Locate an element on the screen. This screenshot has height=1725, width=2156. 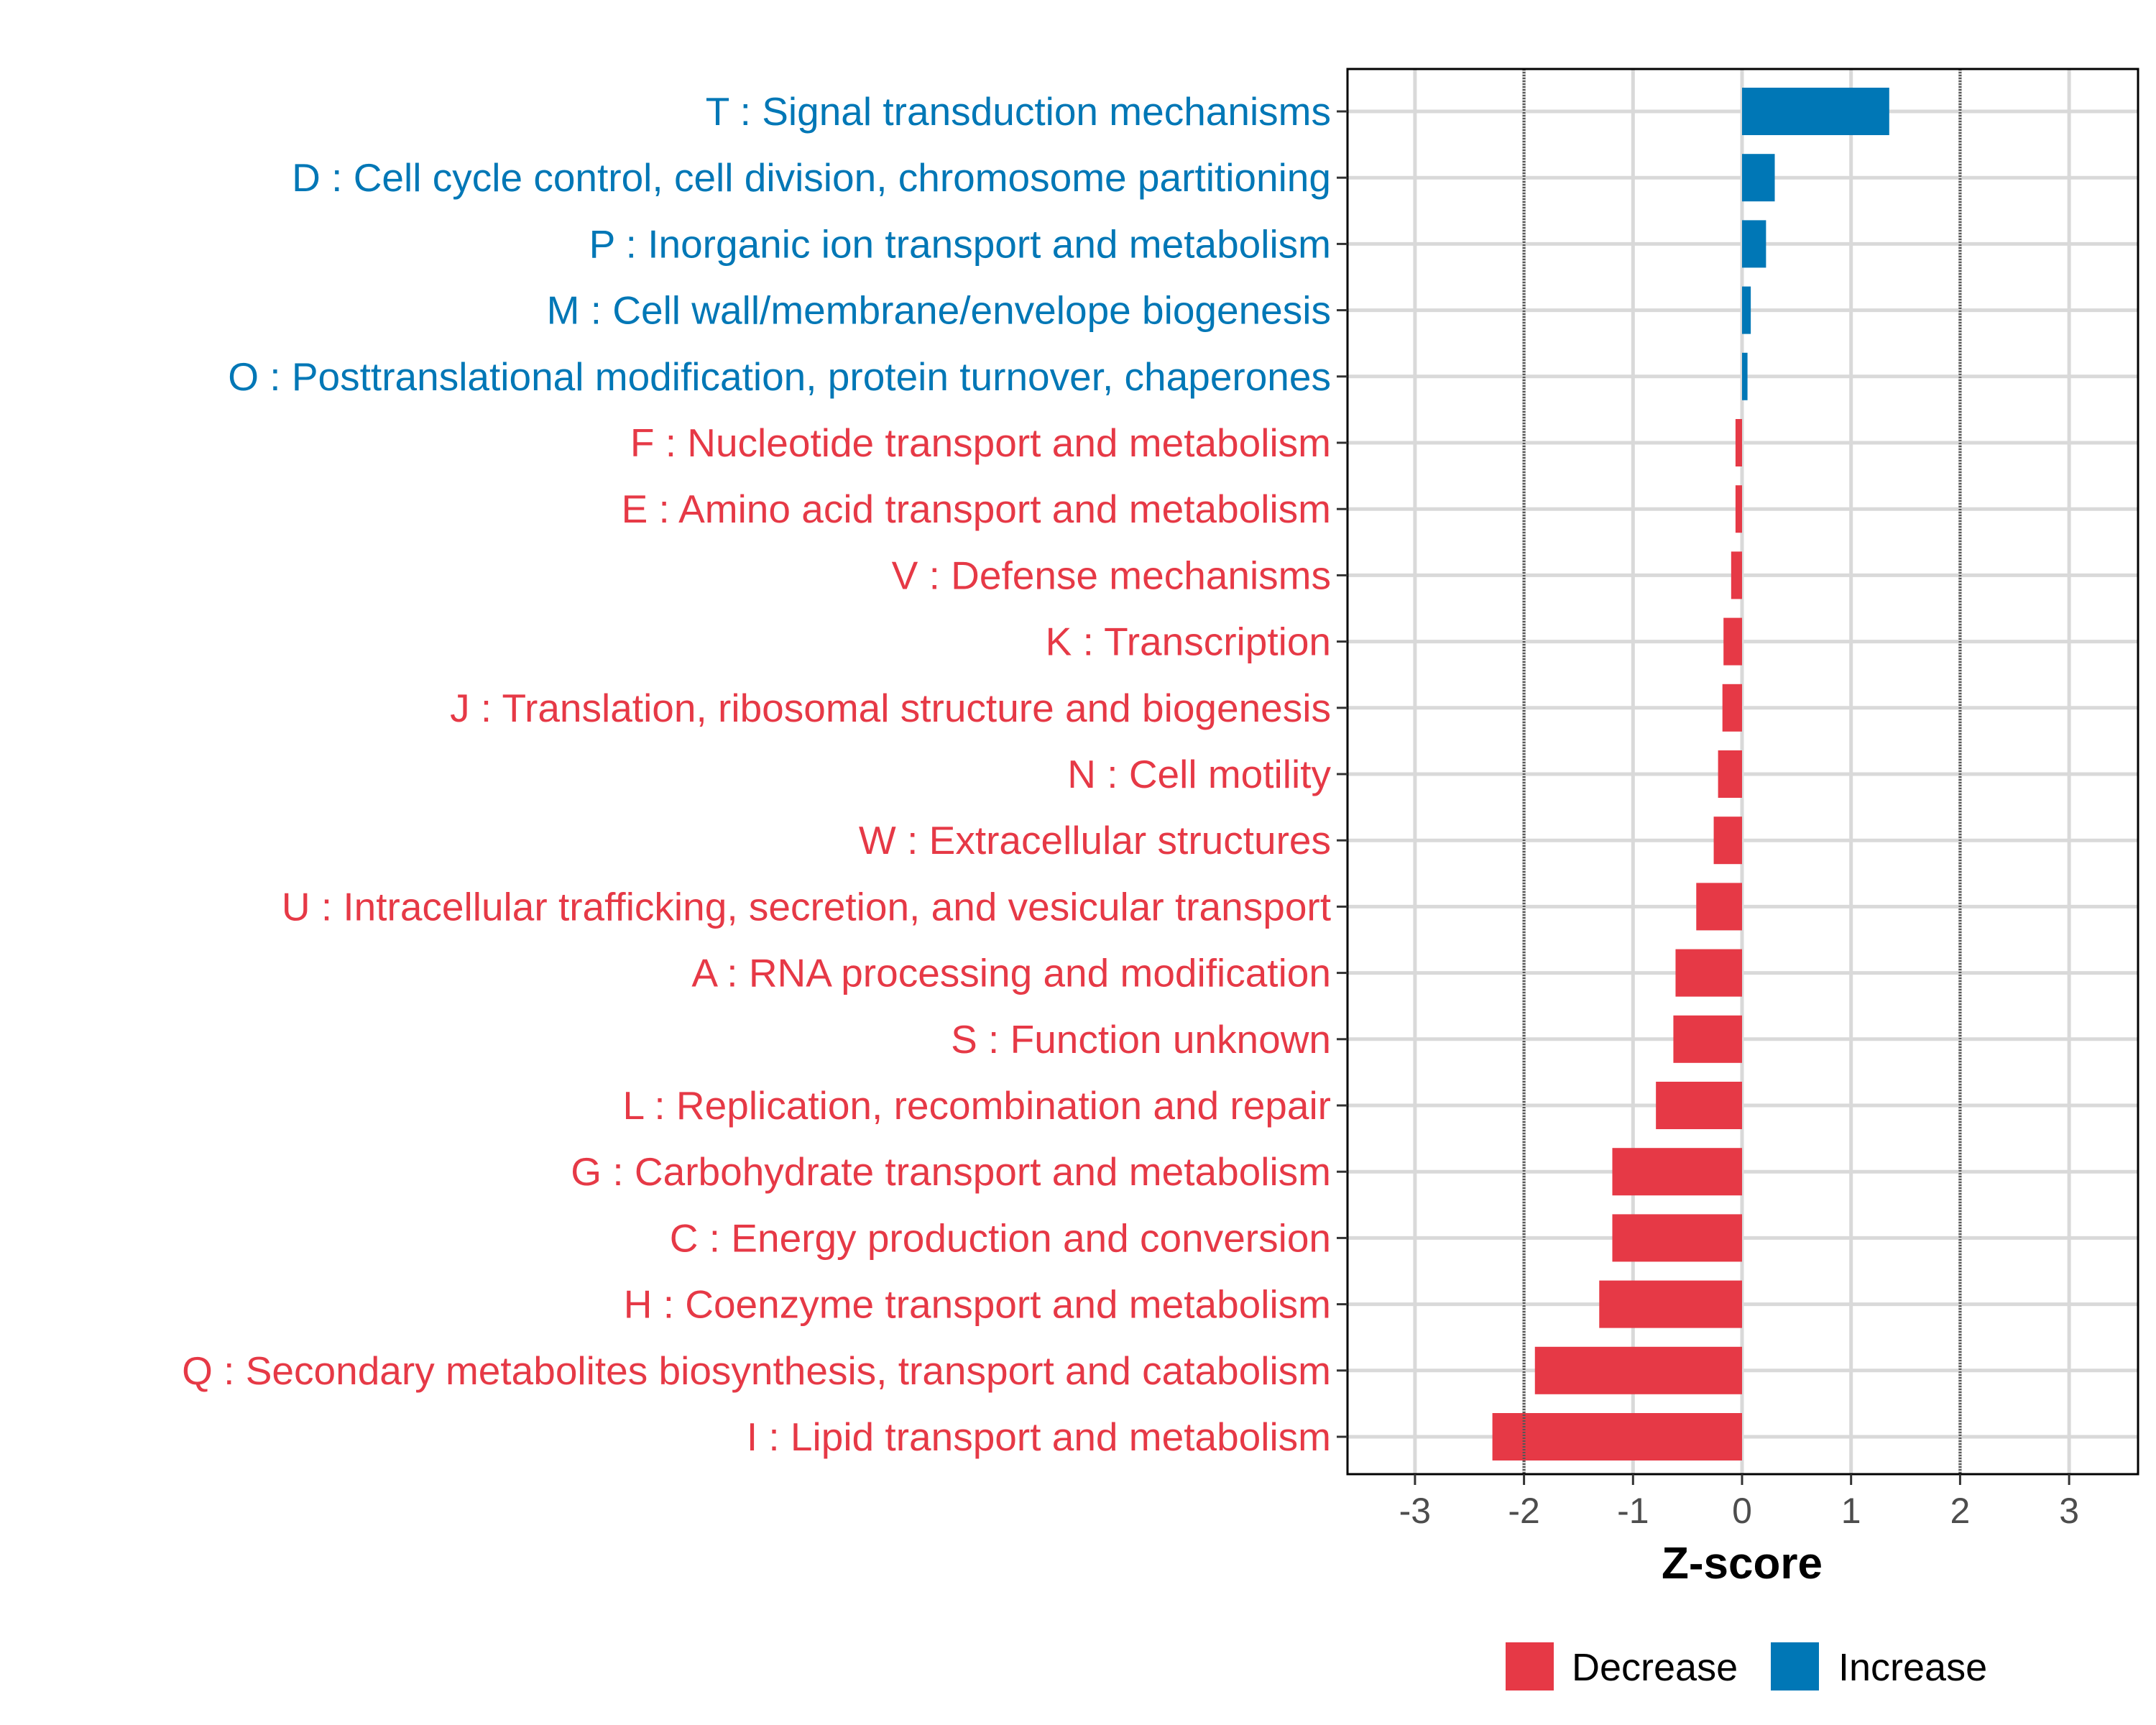
legend: Decrease Increase is located at coordinates (1746, 1666).